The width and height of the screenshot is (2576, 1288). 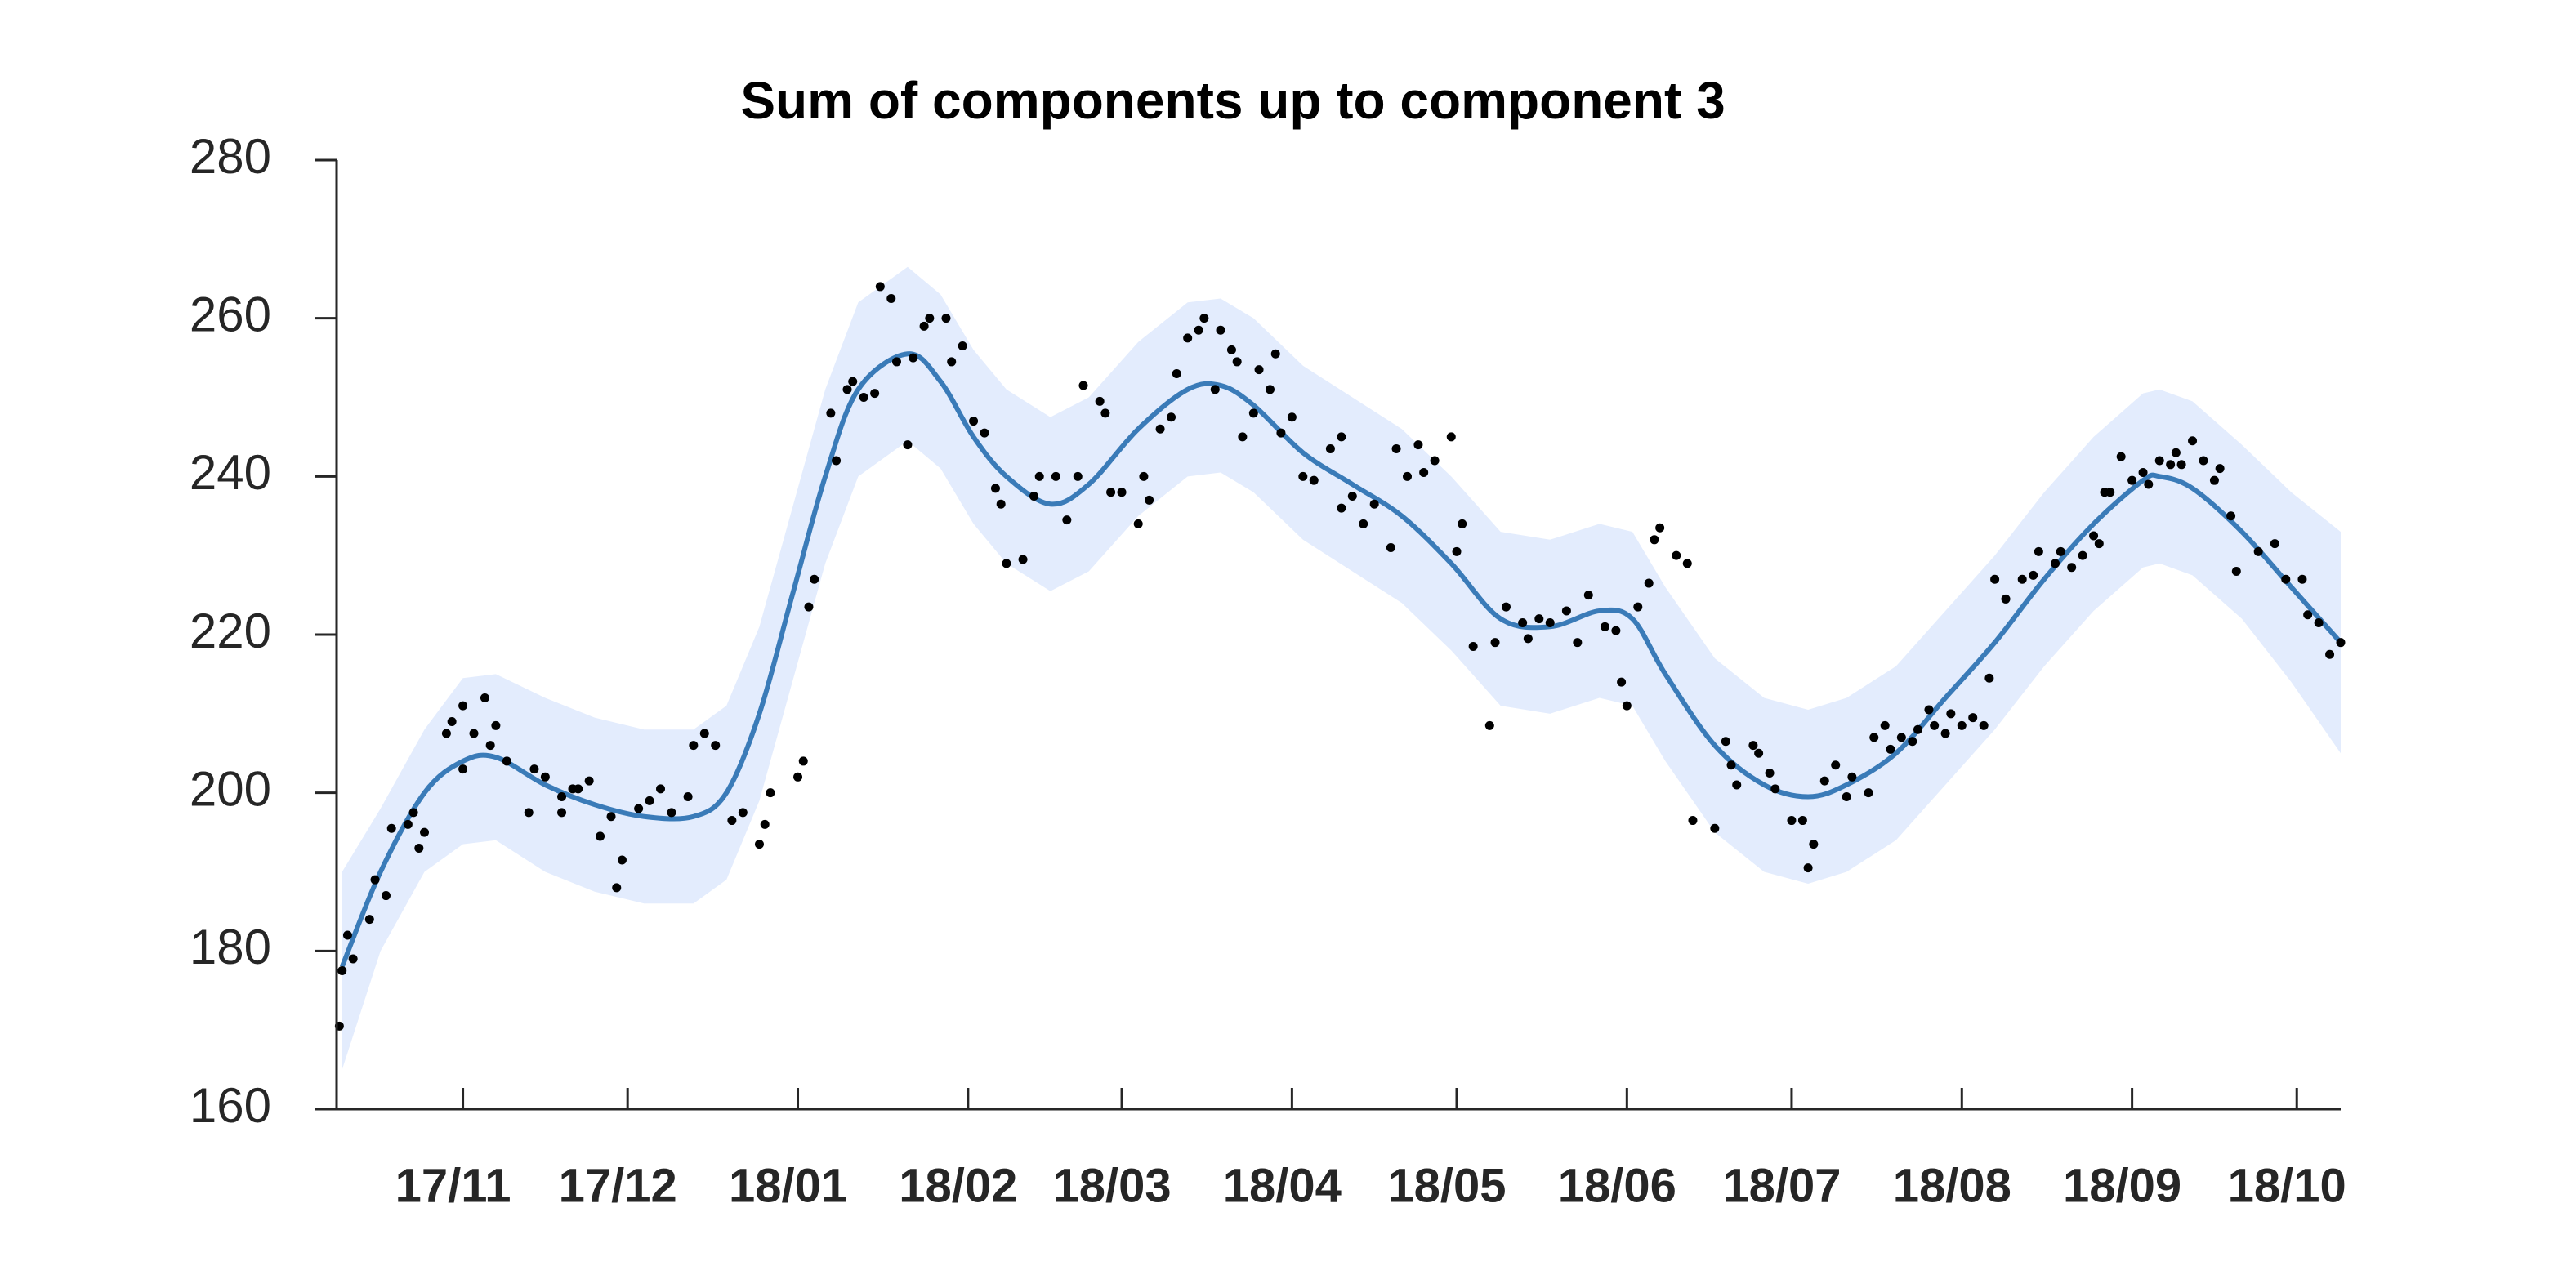 I want to click on y-tick-label: 260, so click(x=231, y=314).